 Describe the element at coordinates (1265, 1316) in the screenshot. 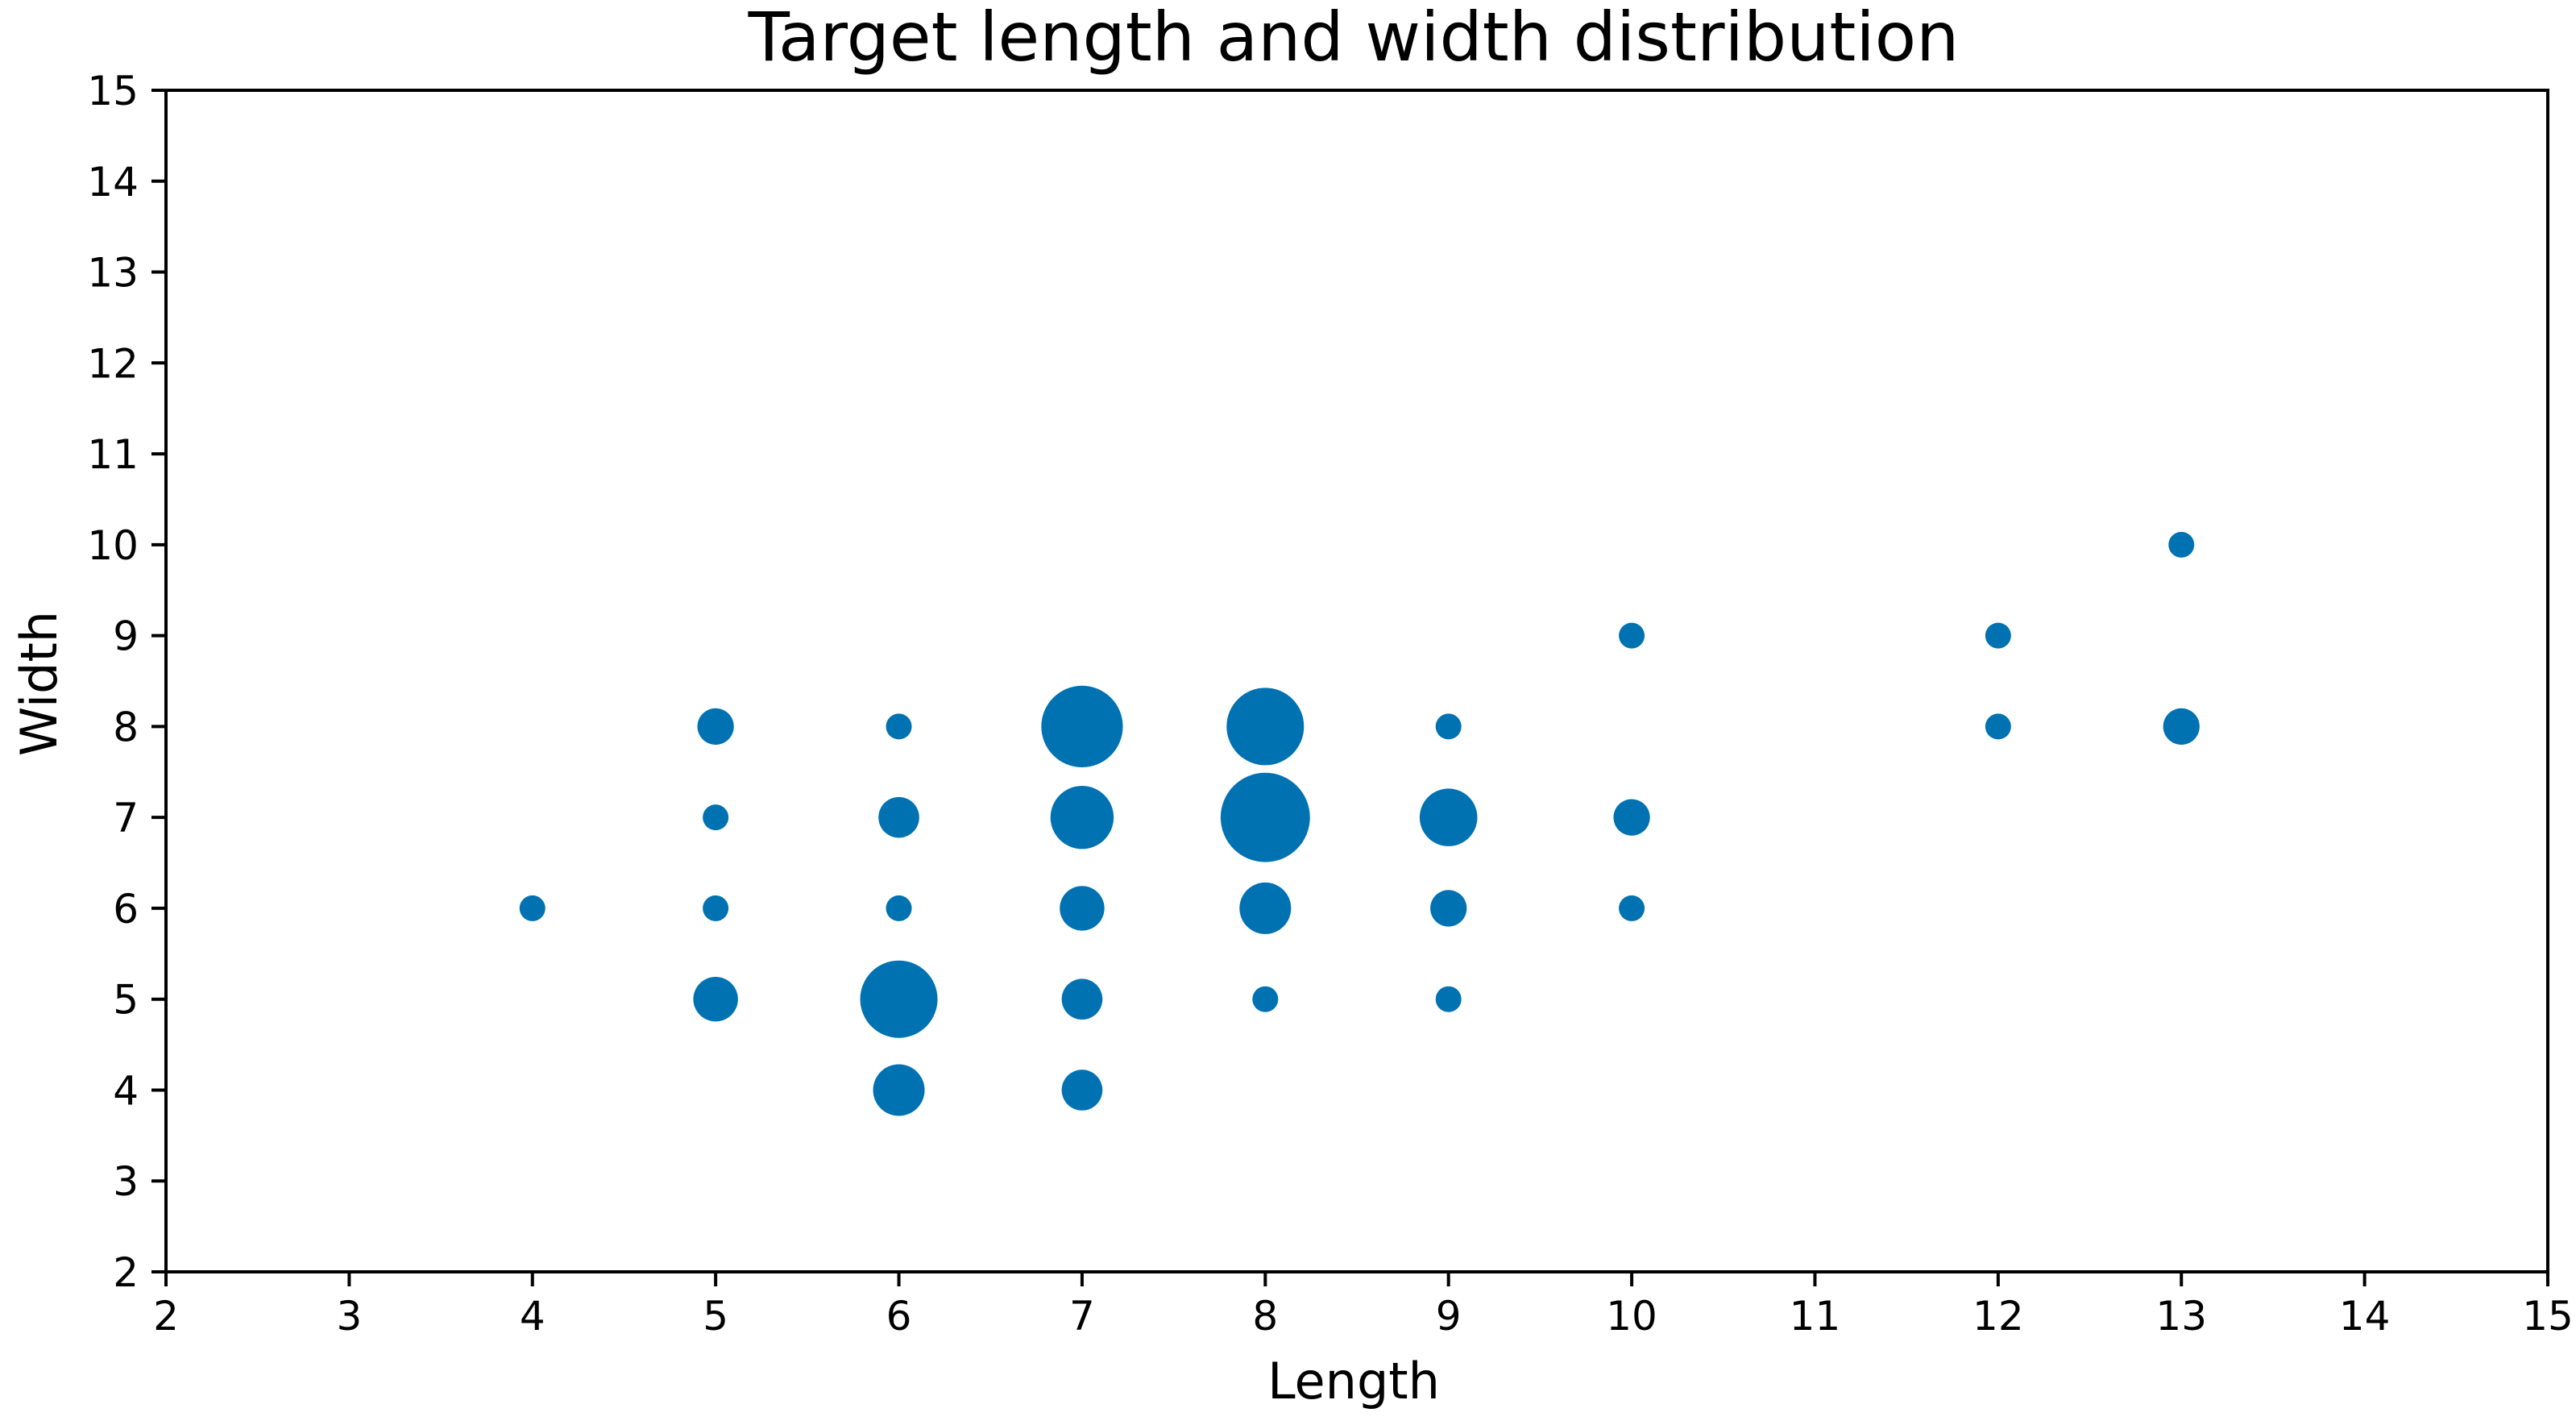

I see `x-tick-label: 8` at that location.